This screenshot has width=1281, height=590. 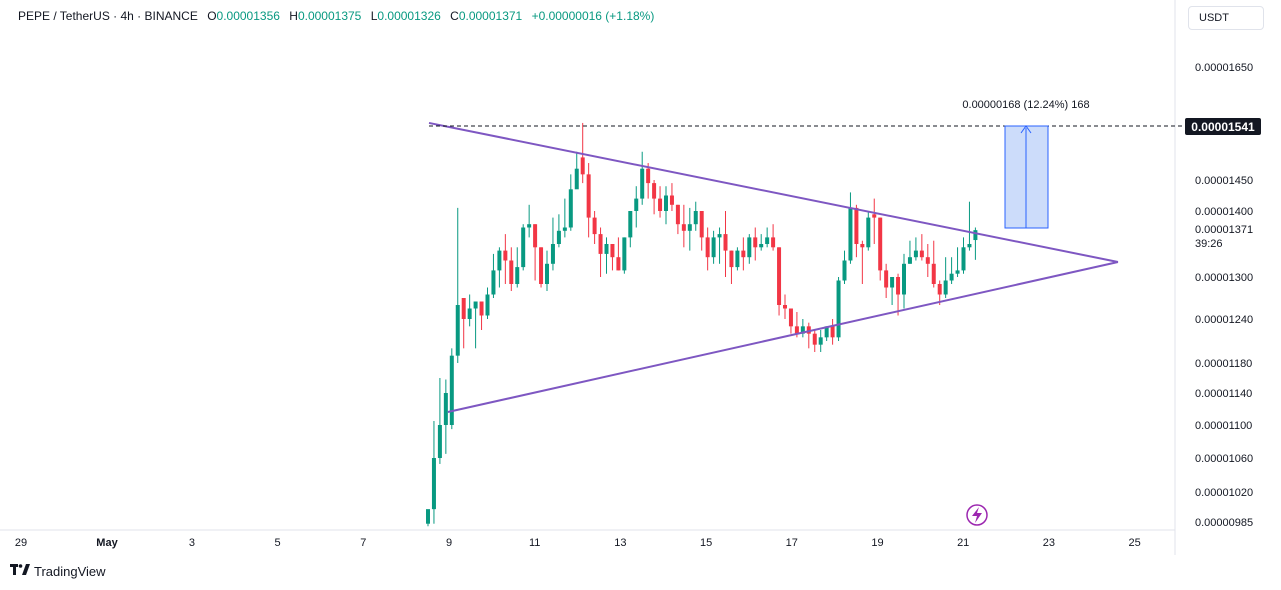 What do you see at coordinates (792, 543) in the screenshot?
I see `x-tick-label: 17` at bounding box center [792, 543].